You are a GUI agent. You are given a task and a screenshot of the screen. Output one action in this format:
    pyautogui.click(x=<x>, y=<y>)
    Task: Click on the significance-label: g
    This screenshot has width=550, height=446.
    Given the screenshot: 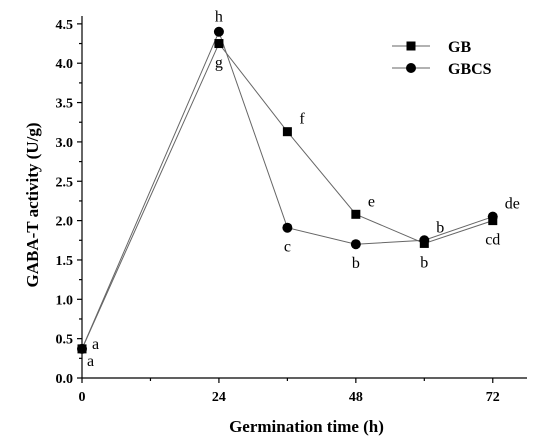 What is the action you would take?
    pyautogui.click(x=219, y=63)
    